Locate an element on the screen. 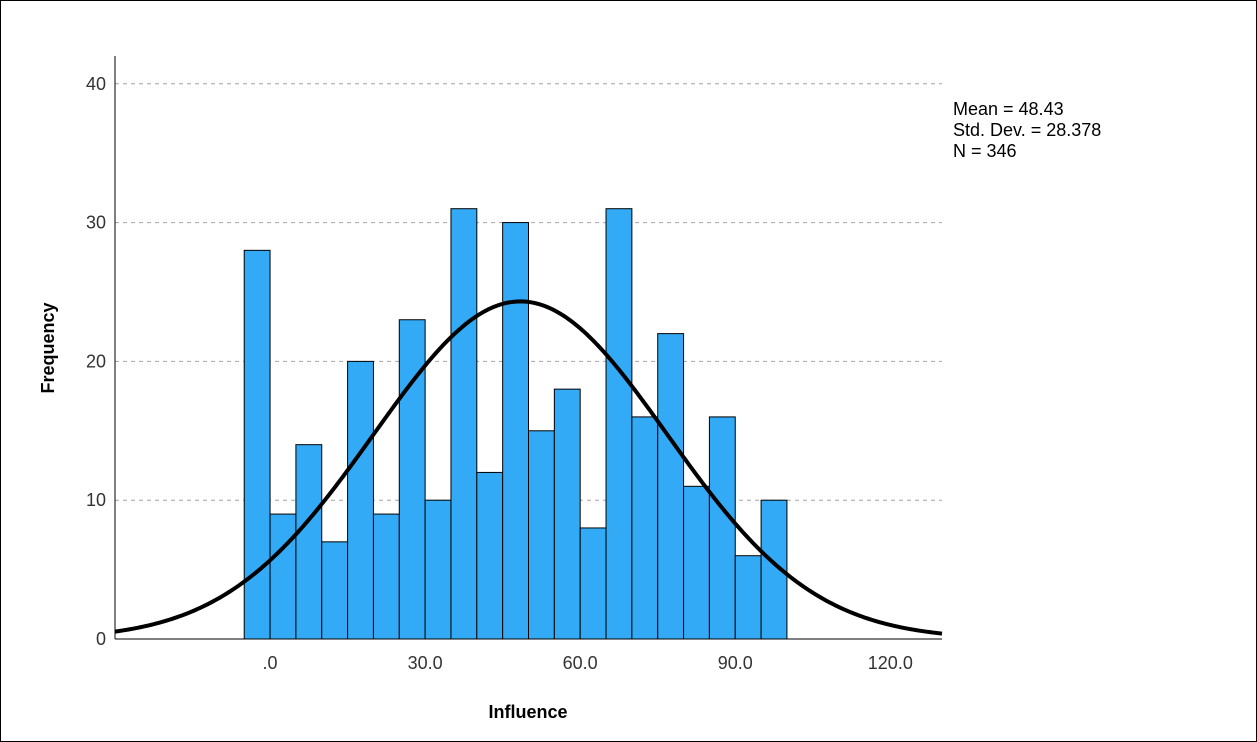 The height and width of the screenshot is (742, 1257). y-tick-label-1: 10 is located at coordinates (96, 500).